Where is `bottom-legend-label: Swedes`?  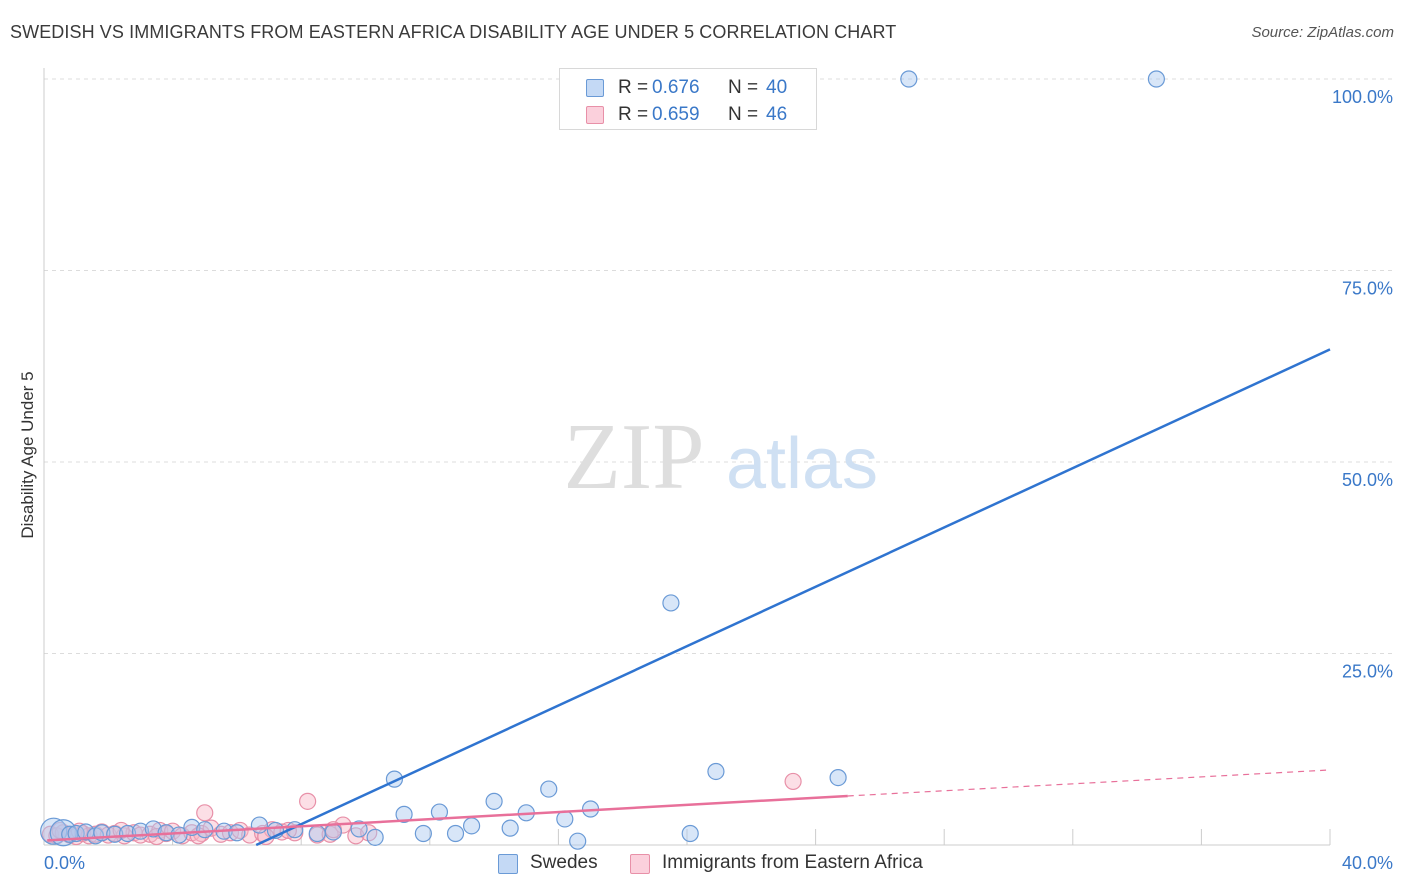
bottom-legend-label: Swedes is located at coordinates (564, 862).